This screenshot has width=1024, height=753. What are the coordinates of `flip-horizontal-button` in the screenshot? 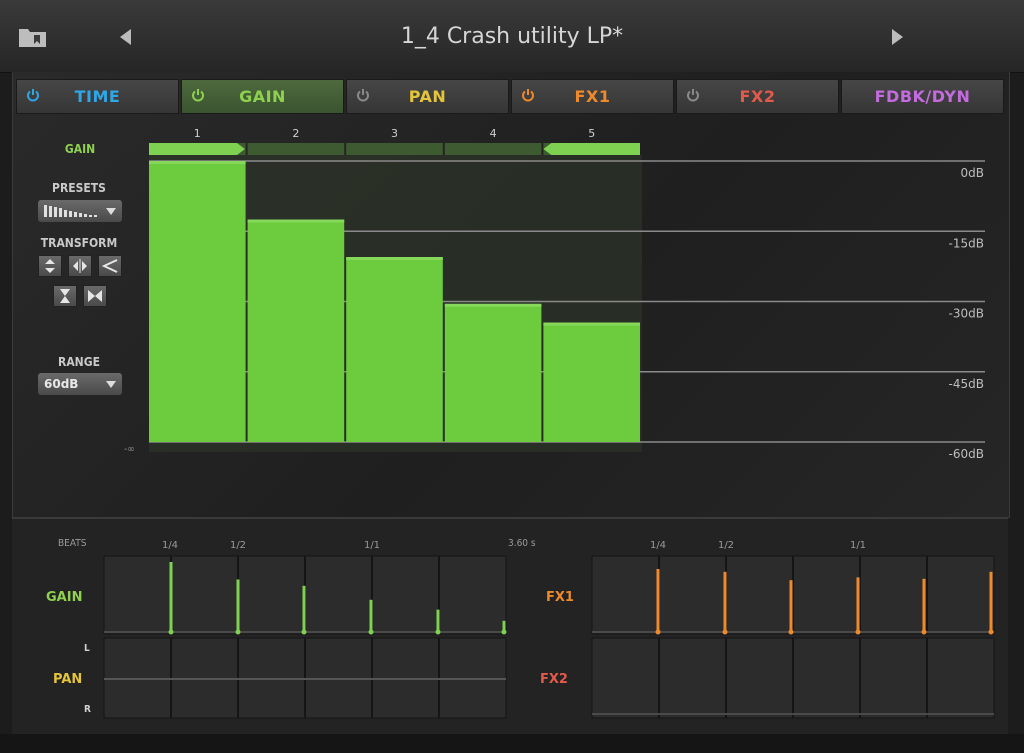 It's located at (80, 266).